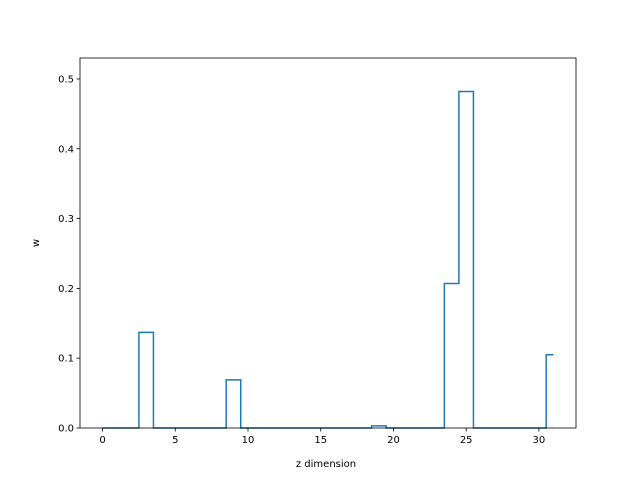 Image resolution: width=640 pixels, height=480 pixels. Describe the element at coordinates (175, 440) in the screenshot. I see `x-tick-label: 5` at that location.